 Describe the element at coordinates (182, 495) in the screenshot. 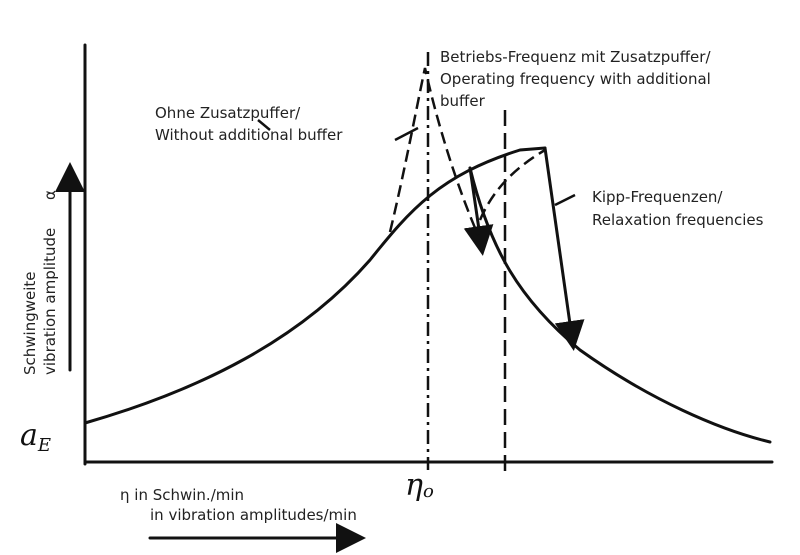

I see `x-label-line: η in Schwin./min` at that location.